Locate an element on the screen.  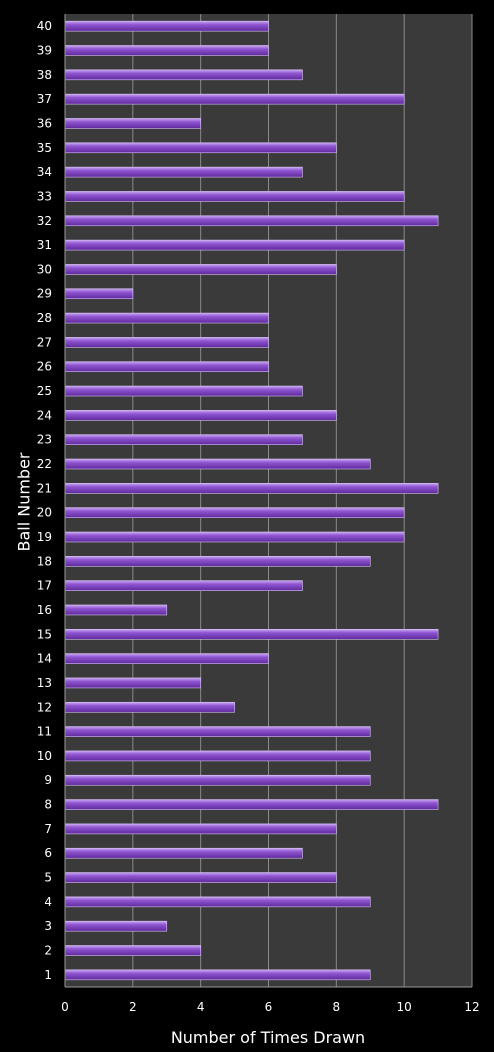
x-tick-labels: 0 2 4 6 8 10 12 is located at coordinates (270, 1007).